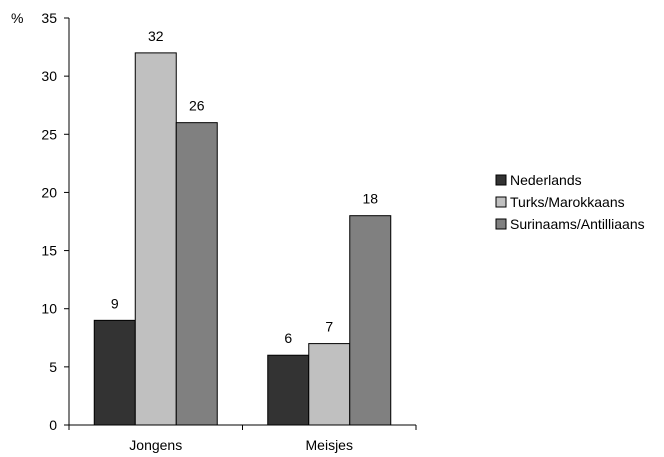 This screenshot has width=664, height=457. Describe the element at coordinates (546, 180) in the screenshot. I see `legend-label: Nederlands` at that location.